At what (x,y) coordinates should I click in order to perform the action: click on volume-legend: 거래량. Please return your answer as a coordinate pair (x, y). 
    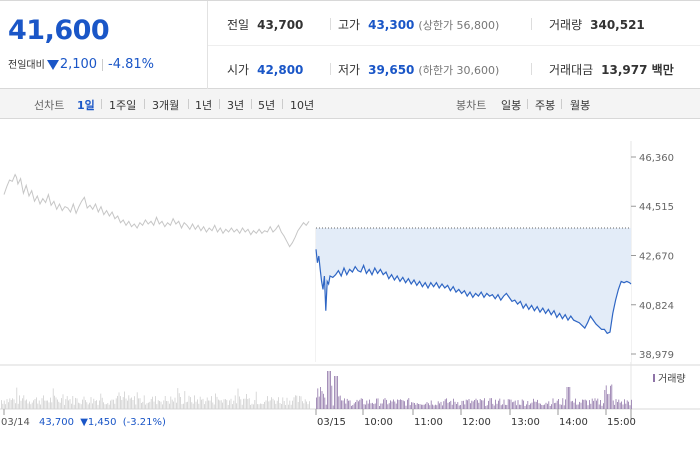
    Looking at the image, I should click on (672, 379).